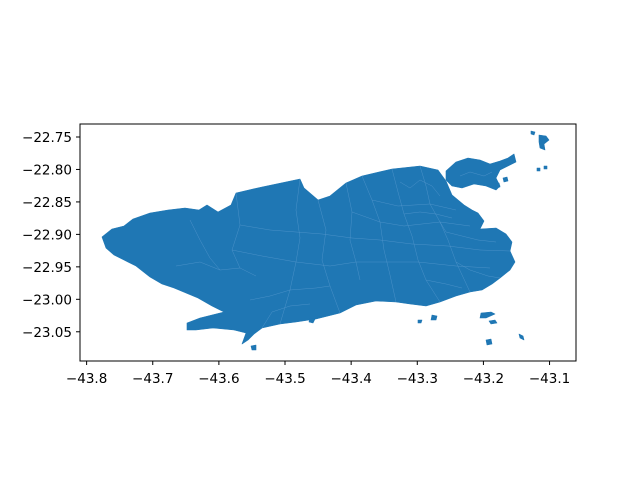 The image size is (640, 480). What do you see at coordinates (47, 138) in the screenshot?
I see `y-tick-label: −22.75` at bounding box center [47, 138].